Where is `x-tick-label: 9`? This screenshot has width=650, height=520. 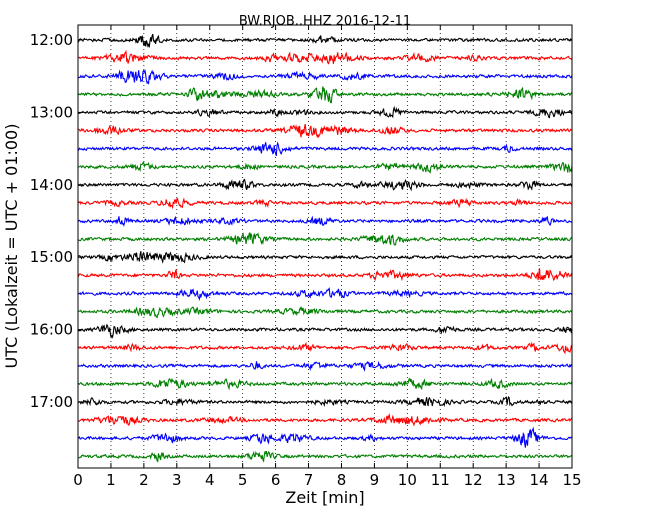 x-tick-label: 9 is located at coordinates (375, 480).